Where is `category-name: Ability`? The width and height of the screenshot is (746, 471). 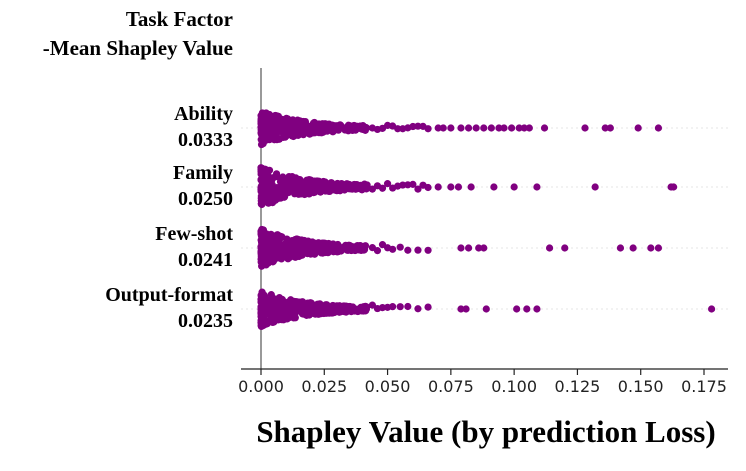 category-name: Ability is located at coordinates (203, 114).